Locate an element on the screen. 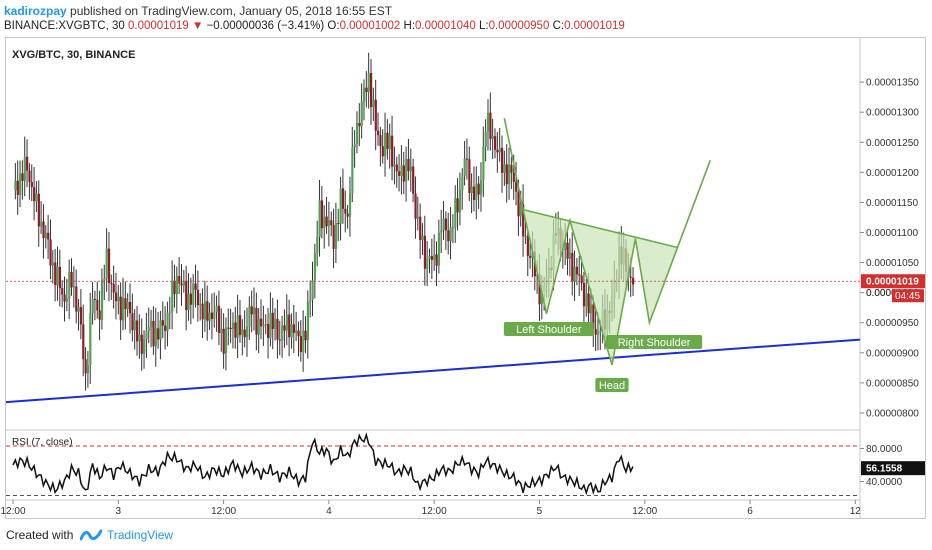 Image resolution: width=932 pixels, height=550 pixels. chart-title: XVG/BTC, 30, BINANCE is located at coordinates (73, 55).